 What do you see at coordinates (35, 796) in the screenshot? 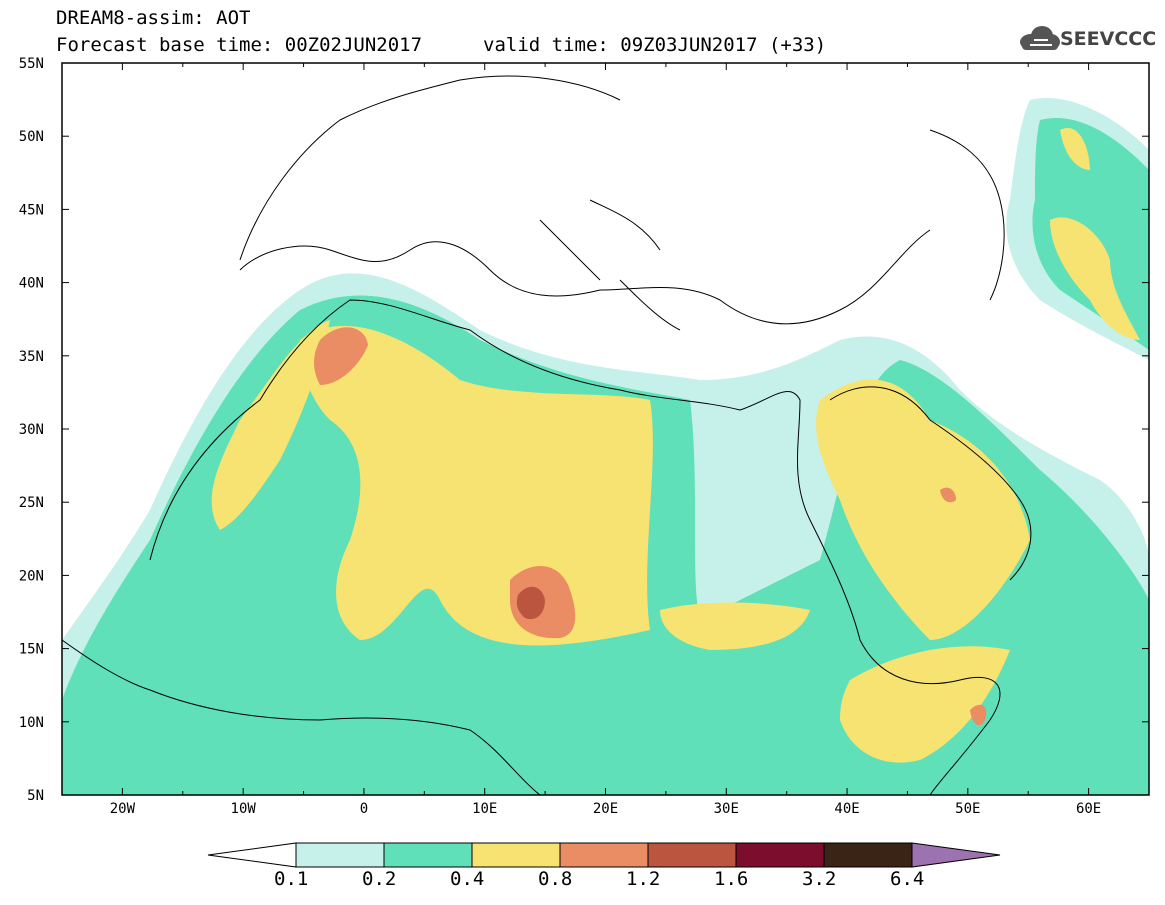
I see `lat-label-5N: 5N` at bounding box center [35, 796].